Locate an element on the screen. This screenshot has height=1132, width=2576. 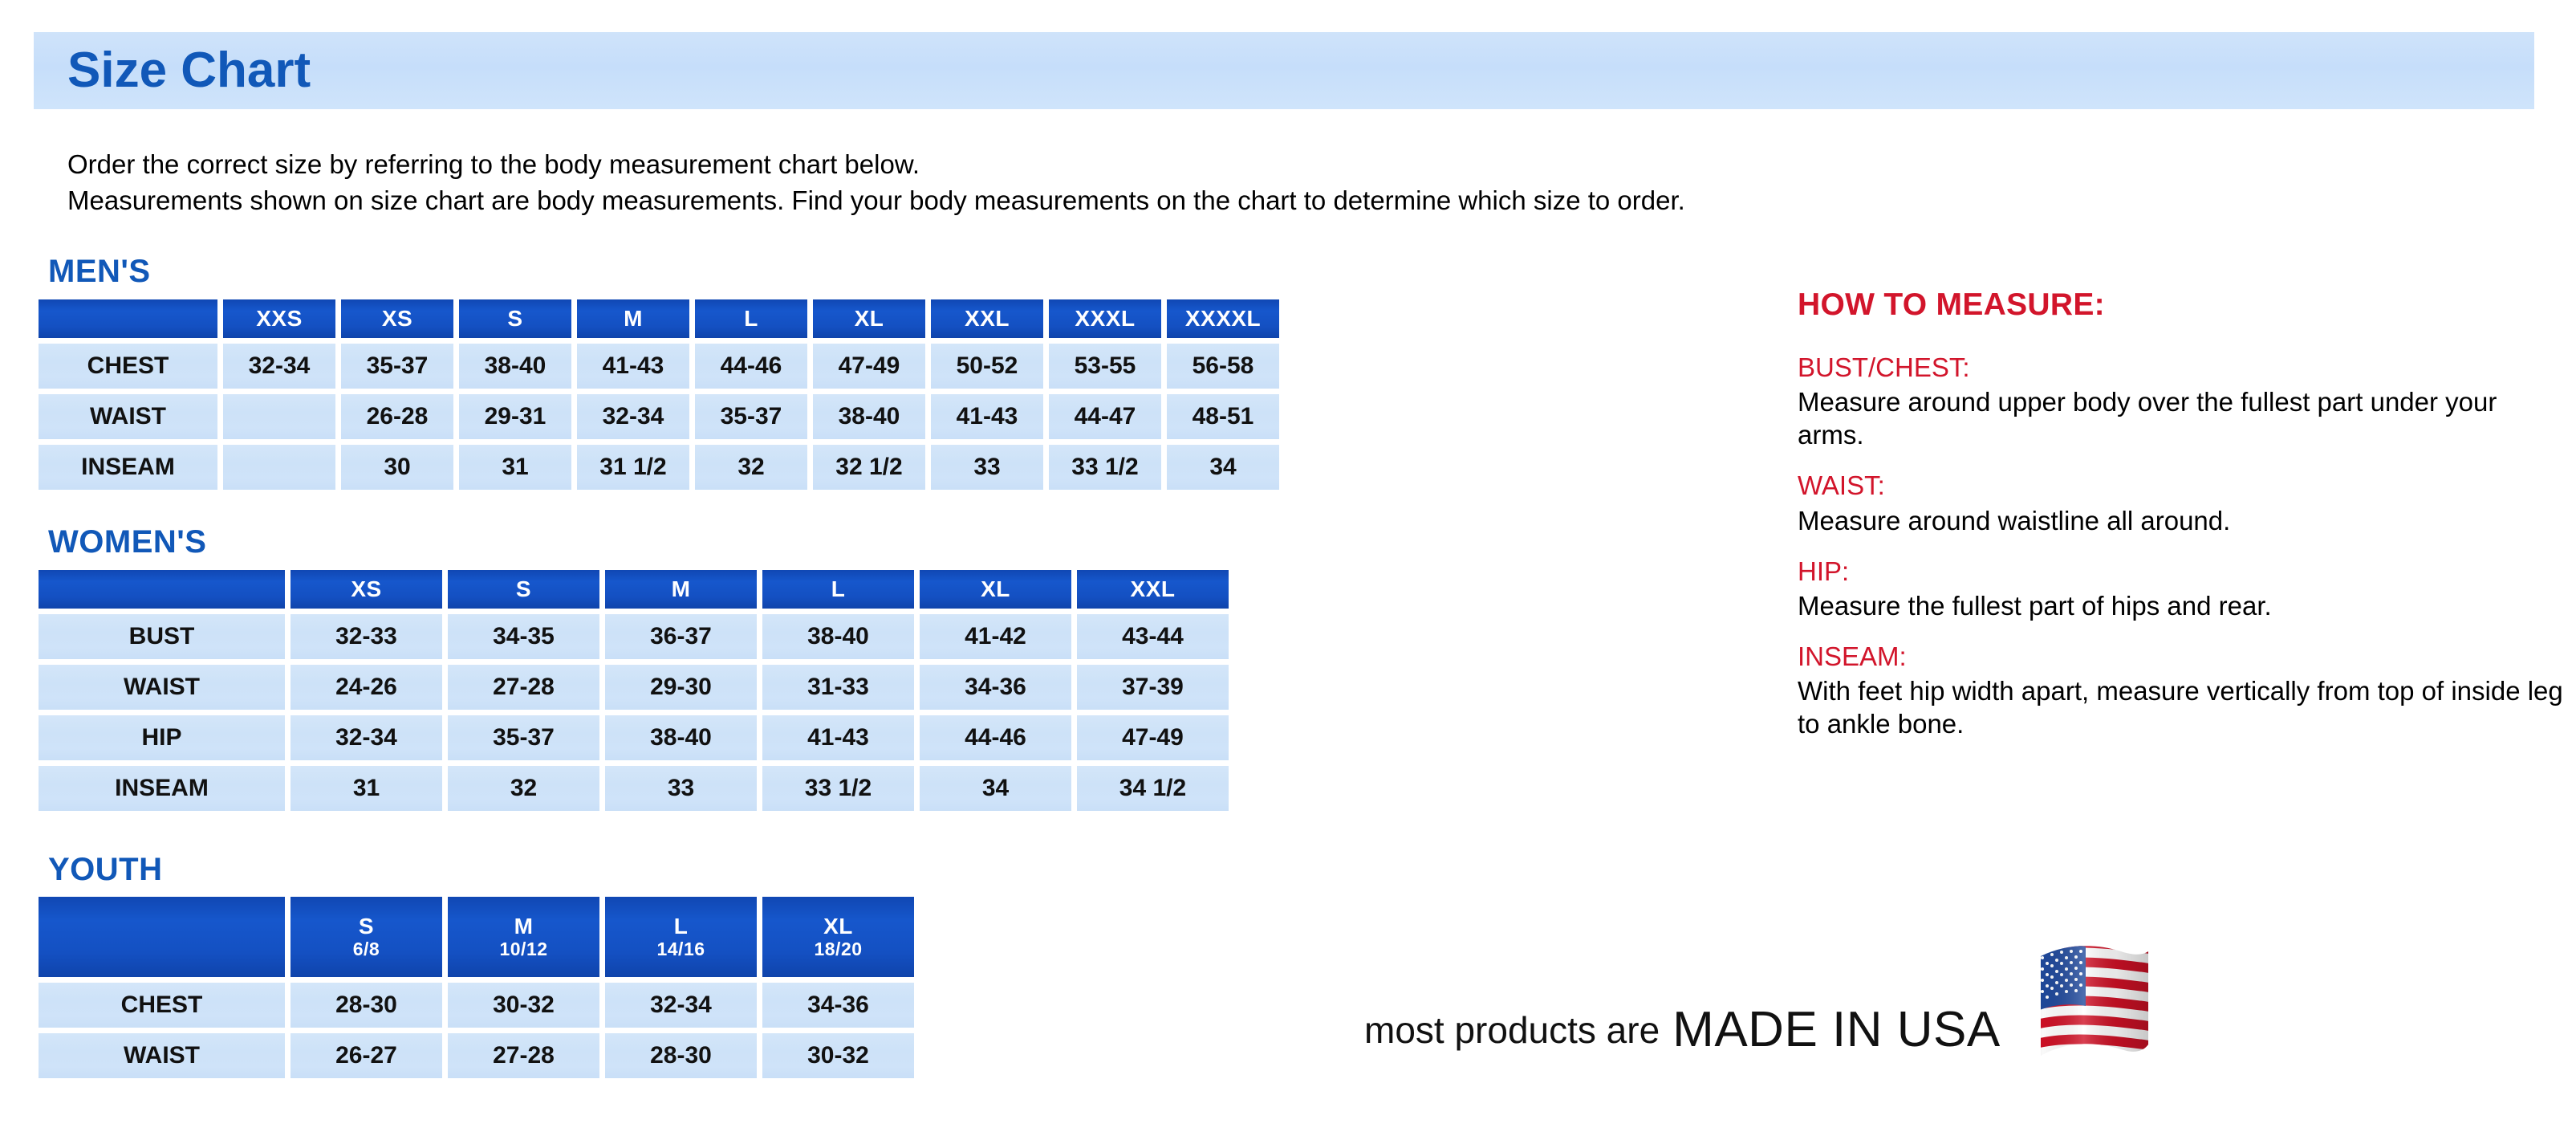
table-header-row: XS S M L XL XXL is located at coordinates (634, 589).